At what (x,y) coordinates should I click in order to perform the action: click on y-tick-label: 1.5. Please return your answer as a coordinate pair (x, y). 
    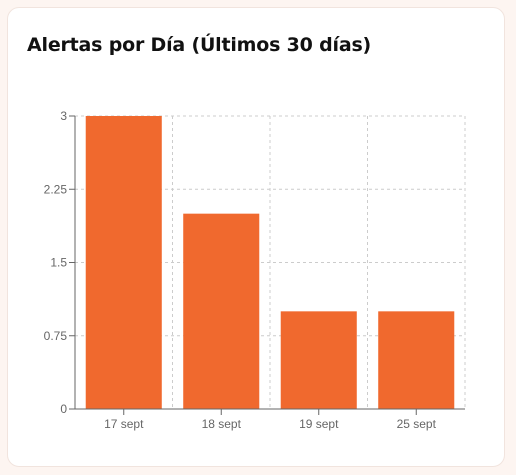
    Looking at the image, I should click on (58, 263).